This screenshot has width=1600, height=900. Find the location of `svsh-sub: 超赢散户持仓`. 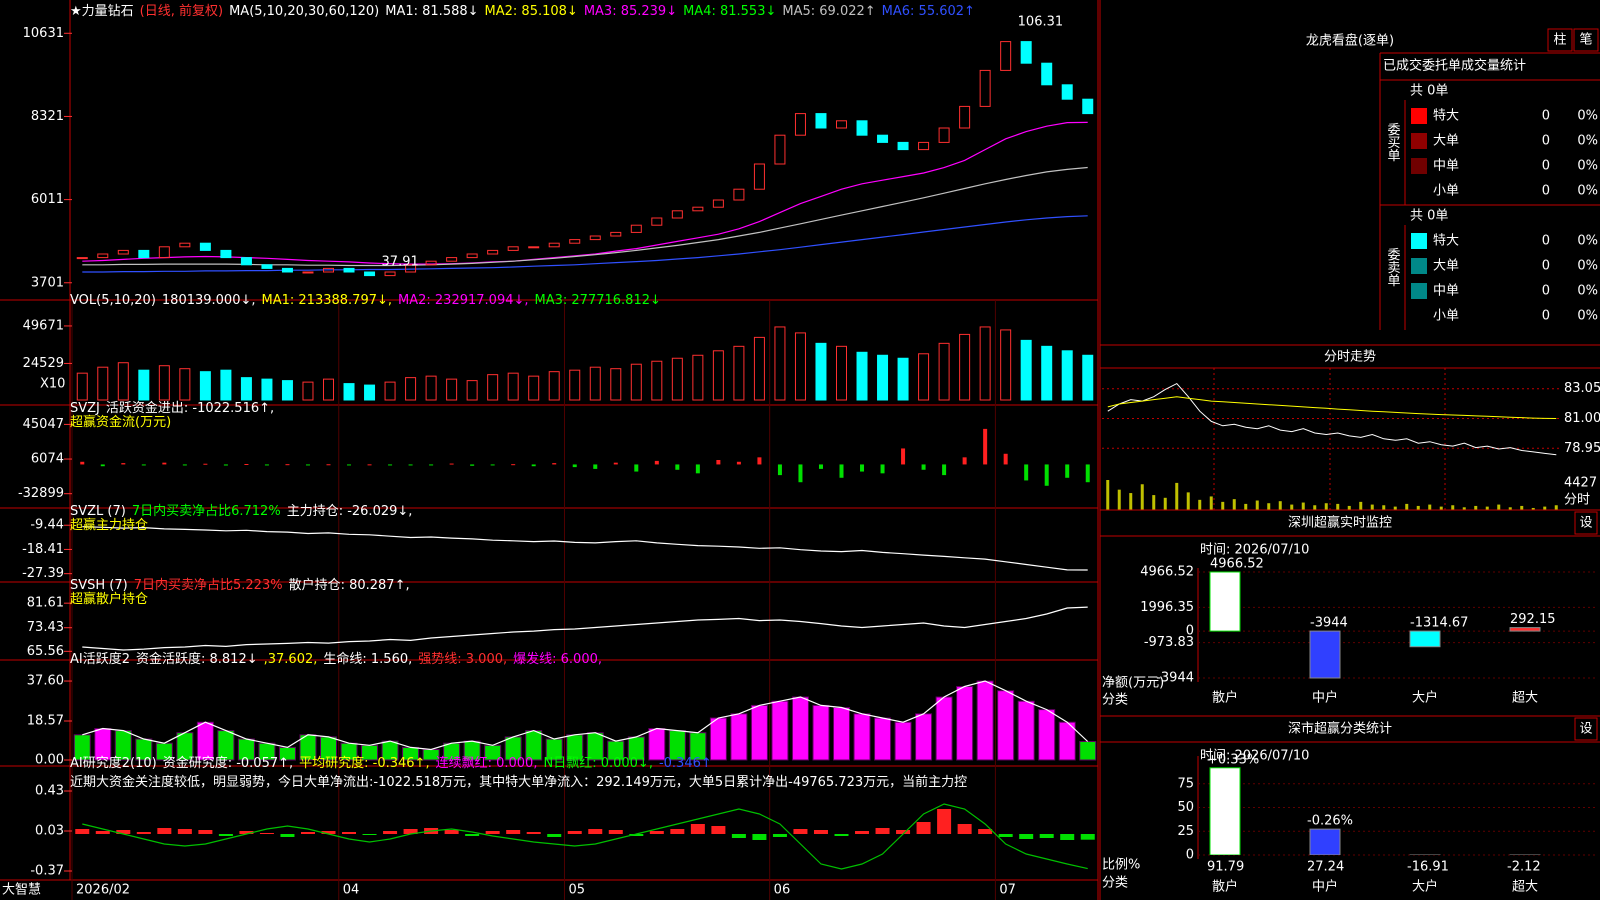

svsh-sub: 超赢散户持仓 is located at coordinates (112, 597).